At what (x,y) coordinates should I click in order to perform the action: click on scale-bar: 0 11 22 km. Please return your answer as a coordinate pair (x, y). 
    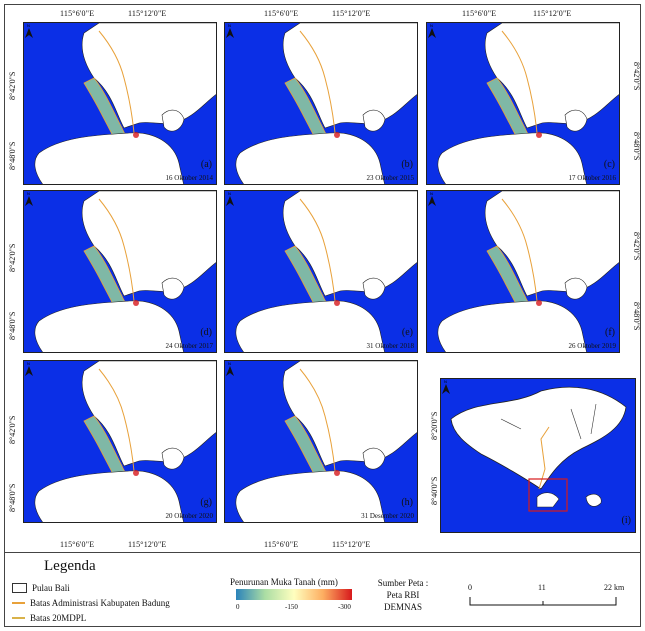
    Looking at the image, I should click on (548, 599).